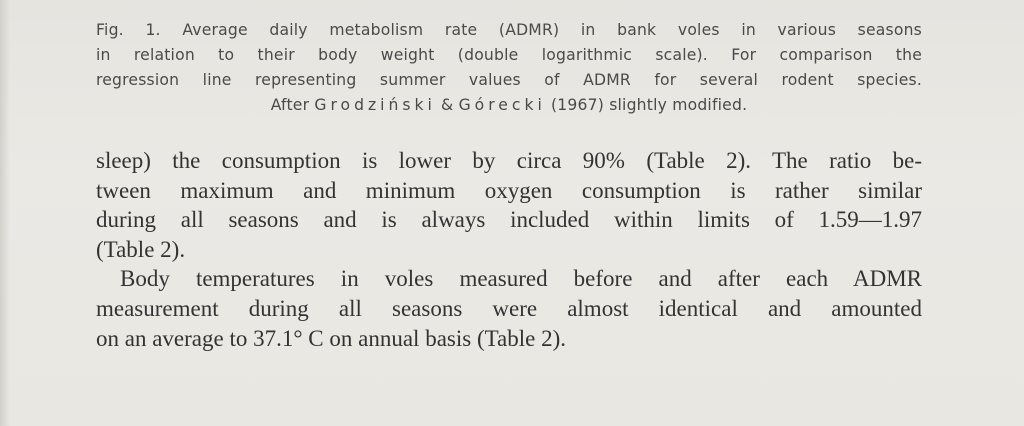 The image size is (1024, 426). What do you see at coordinates (502, 105) in the screenshot?
I see `caption-author-2: Górecki` at bounding box center [502, 105].